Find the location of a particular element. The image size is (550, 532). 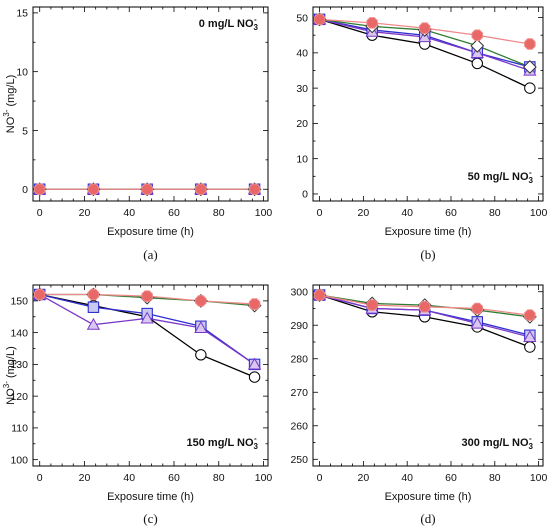

panel-c-series-square-line is located at coordinates (147, 329).